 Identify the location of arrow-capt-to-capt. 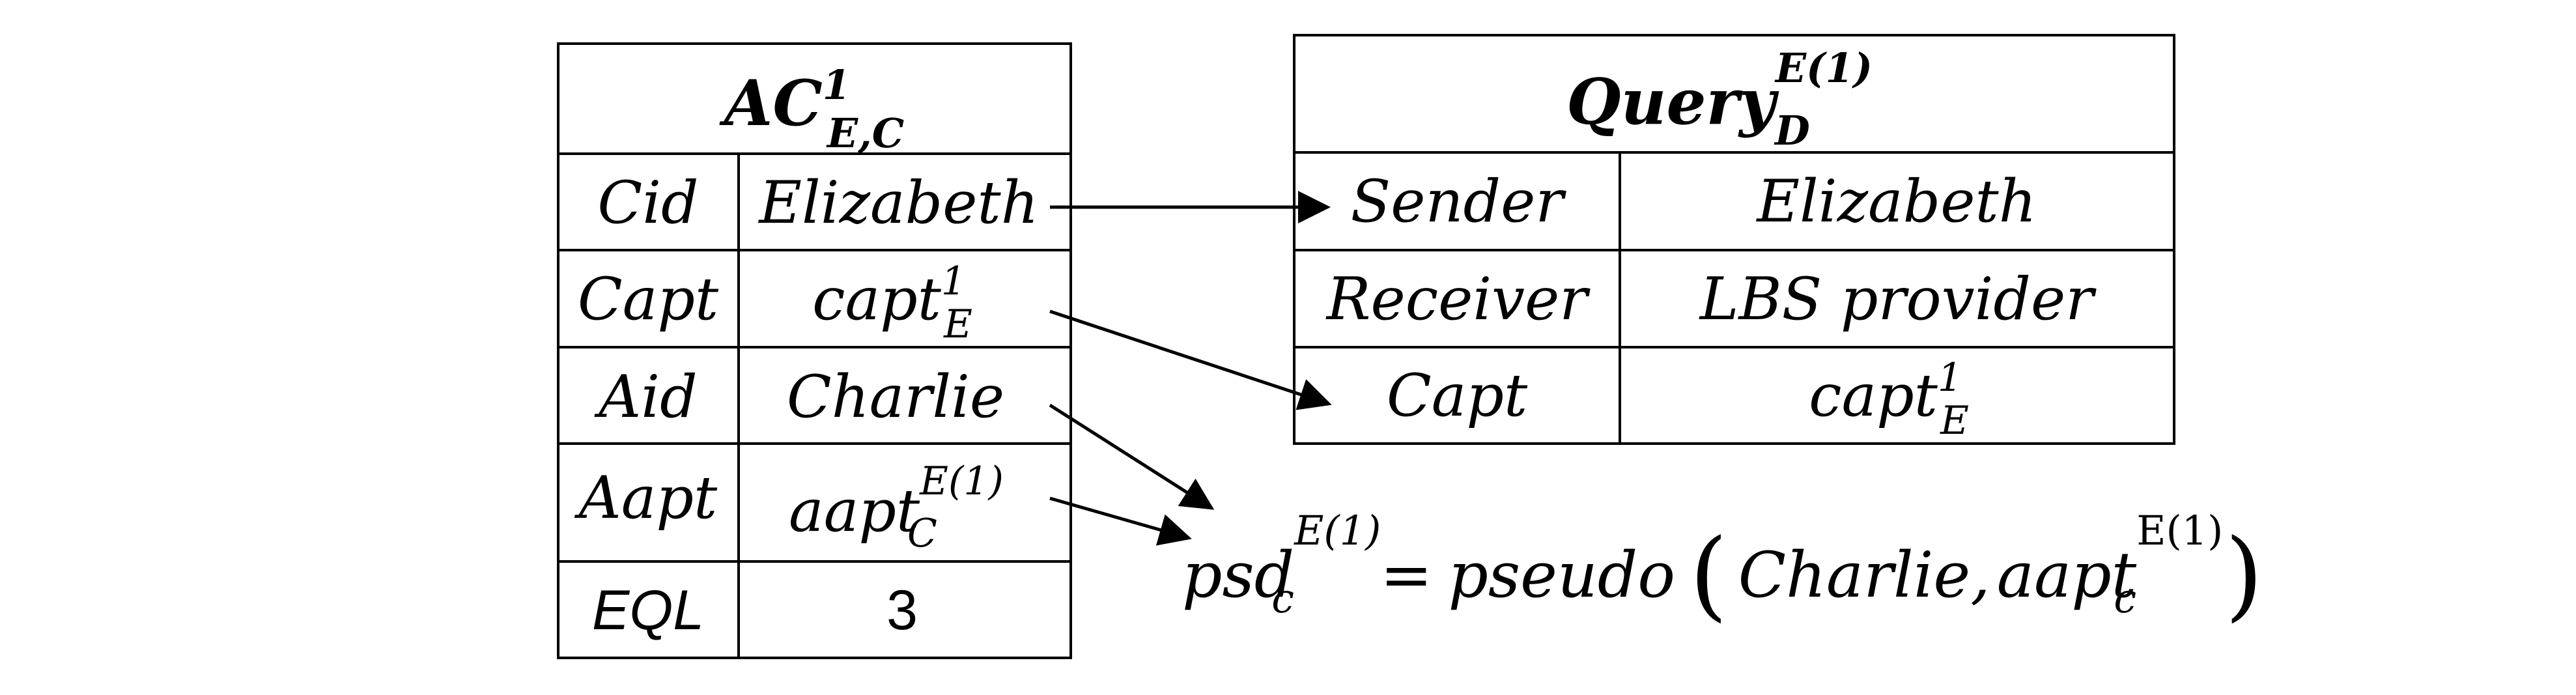
(1190, 359).